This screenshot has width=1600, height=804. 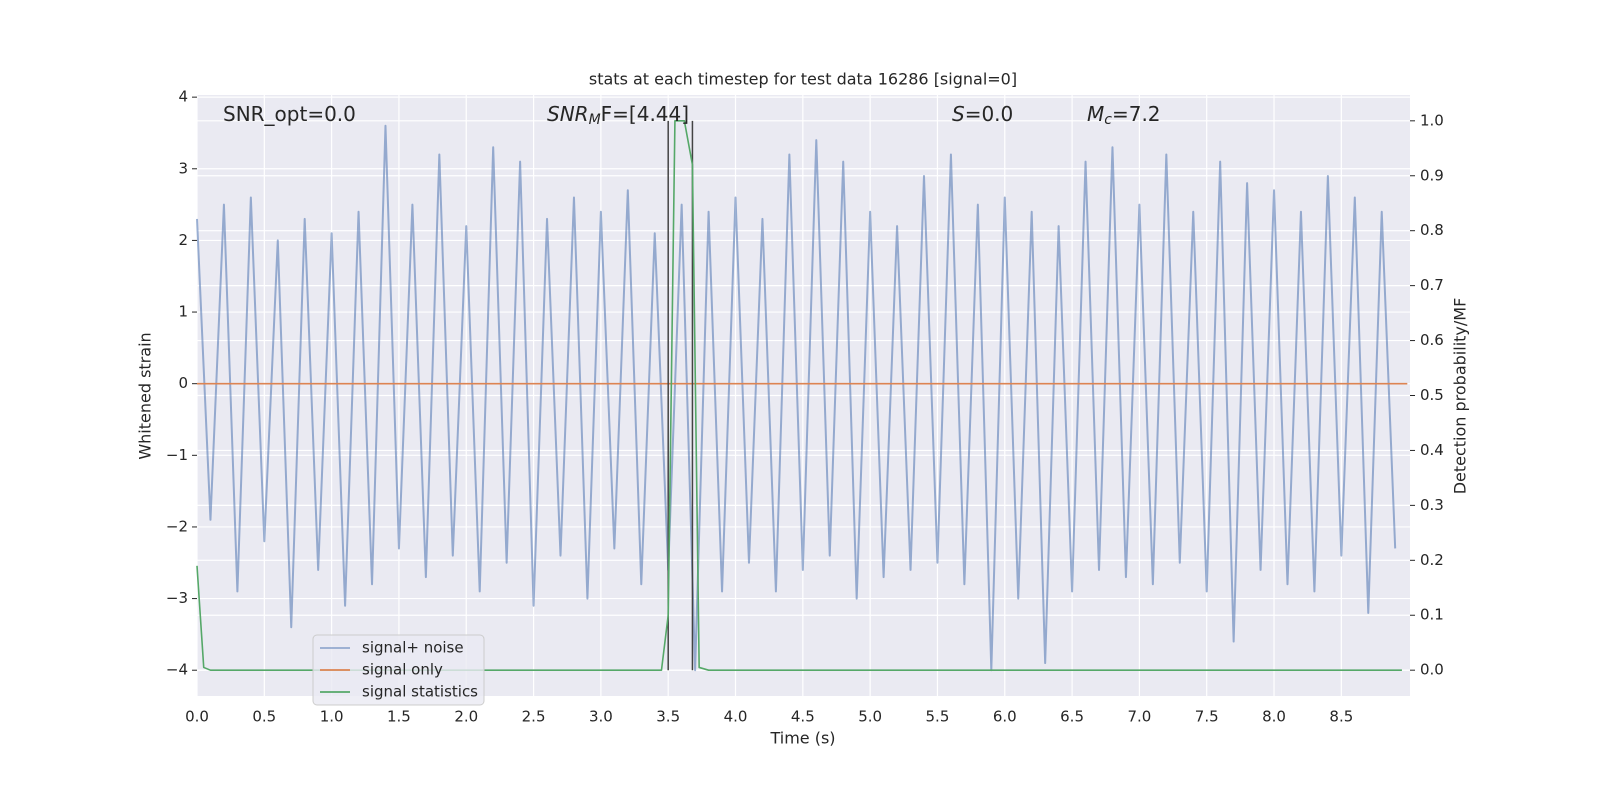 I want to click on x-tick-label: 5.5, so click(x=938, y=717).